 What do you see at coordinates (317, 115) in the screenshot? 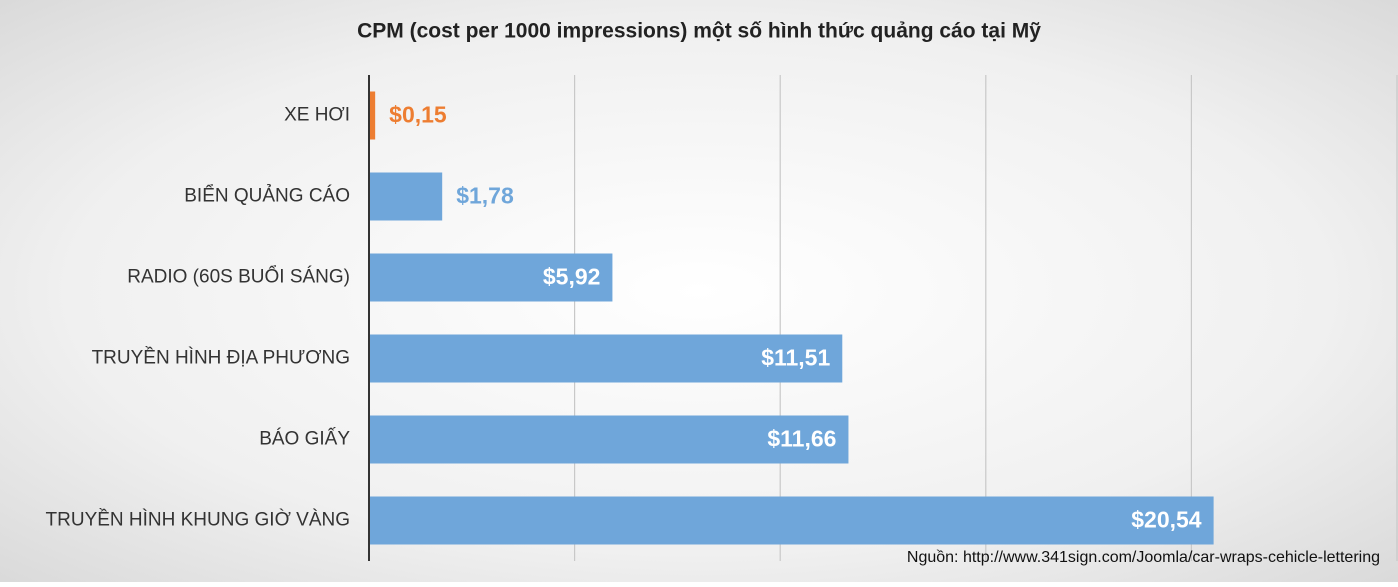
I see `y-tick-label: XE HƠI` at bounding box center [317, 115].